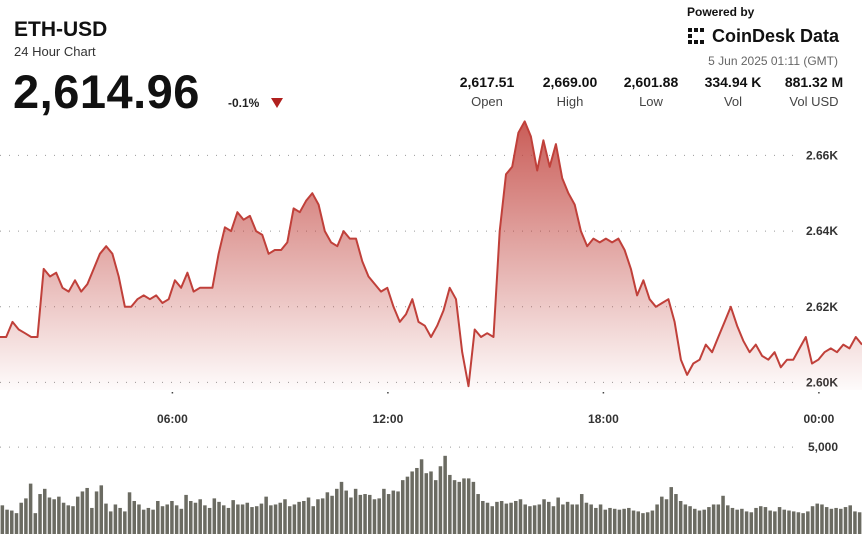 The height and width of the screenshot is (534, 862). I want to click on ticker-title: ETH-USD, so click(61, 29).